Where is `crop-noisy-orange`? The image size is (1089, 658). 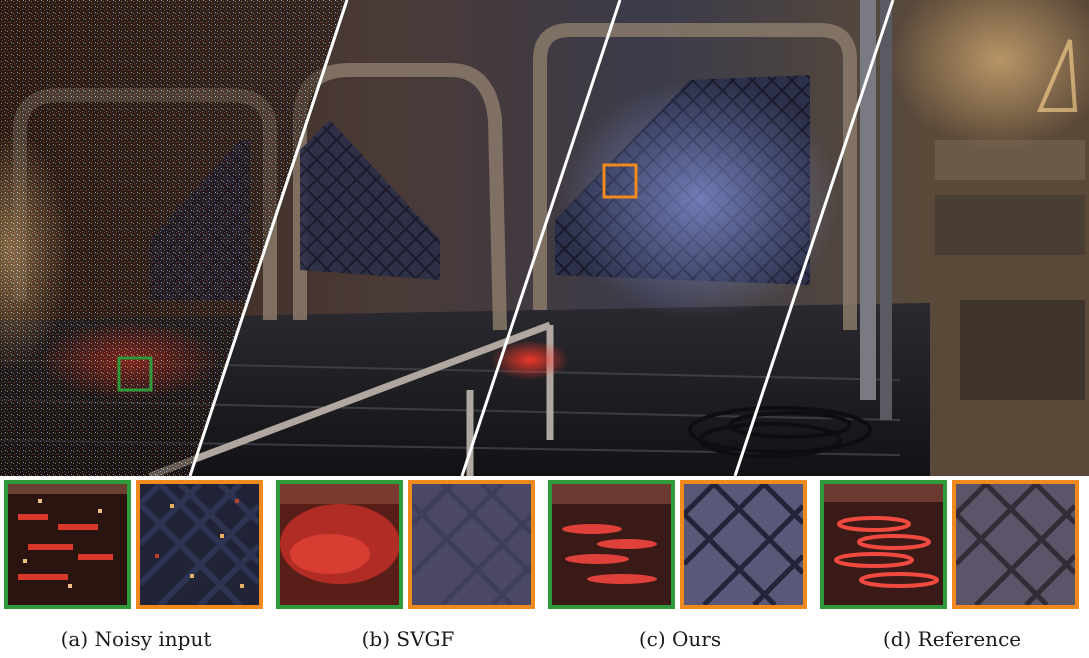
crop-noisy-orange is located at coordinates (199, 544).